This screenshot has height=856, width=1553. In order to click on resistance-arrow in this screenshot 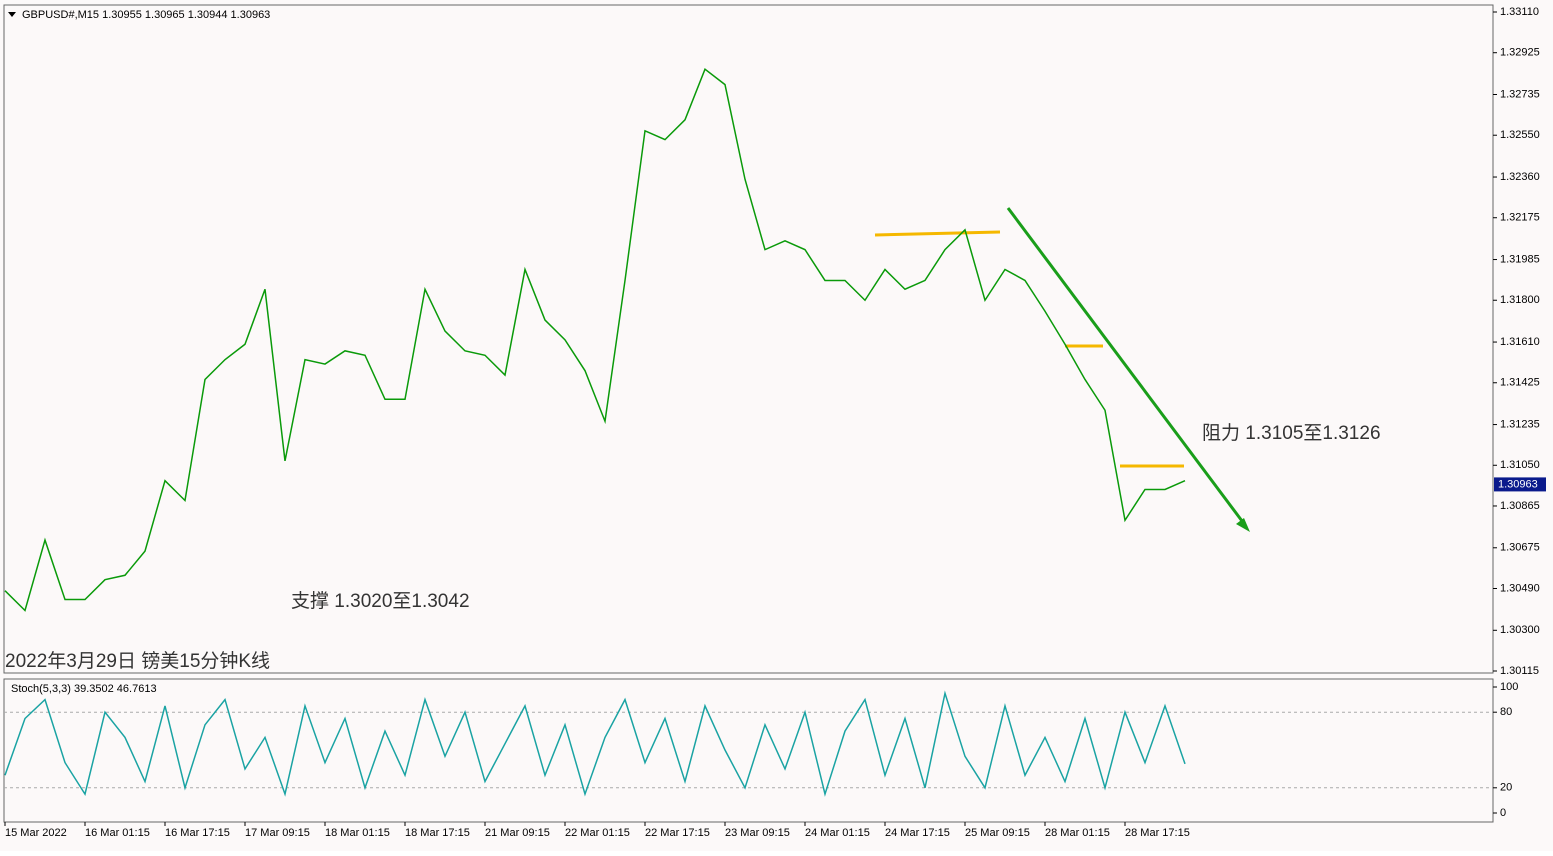, I will do `click(937, 233)`.